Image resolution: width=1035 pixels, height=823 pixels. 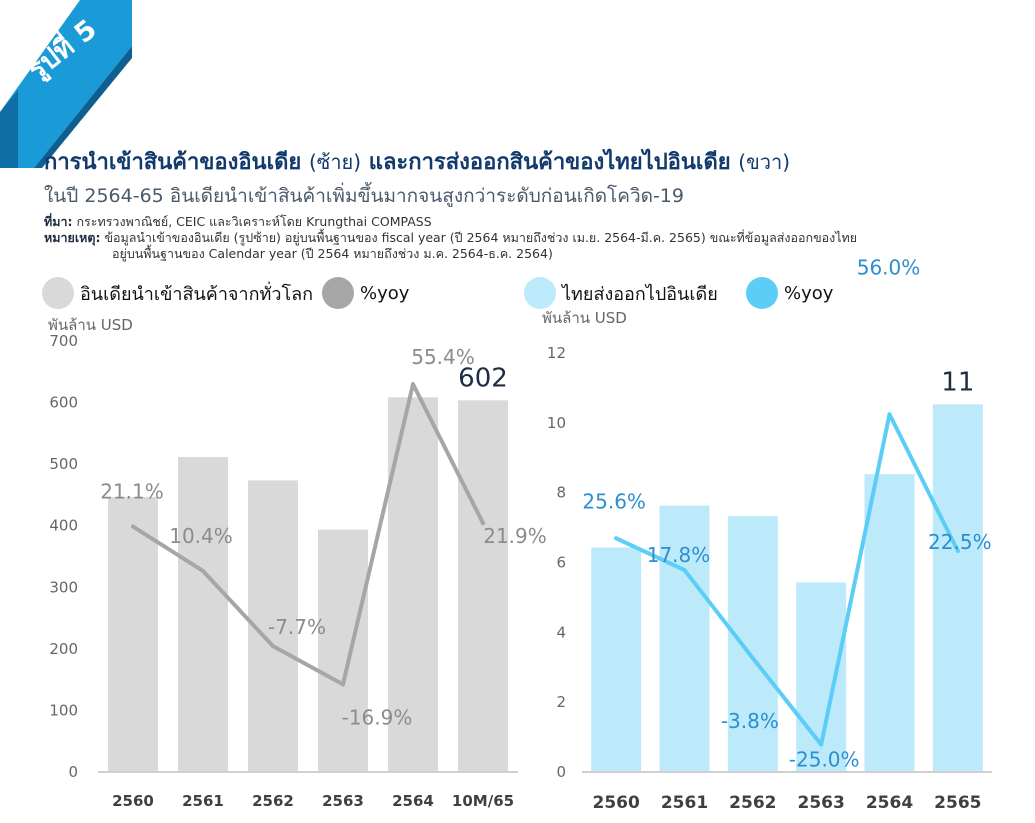 What do you see at coordinates (203, 801) in the screenshot?
I see `left-xtick-2561: 2561` at bounding box center [203, 801].